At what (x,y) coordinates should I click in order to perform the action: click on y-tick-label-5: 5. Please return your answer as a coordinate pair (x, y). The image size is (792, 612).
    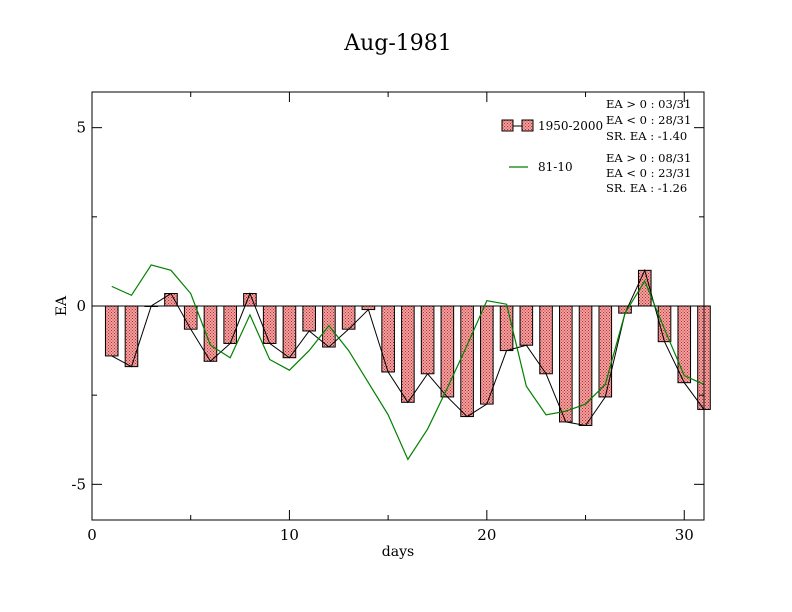
    Looking at the image, I should click on (81, 128).